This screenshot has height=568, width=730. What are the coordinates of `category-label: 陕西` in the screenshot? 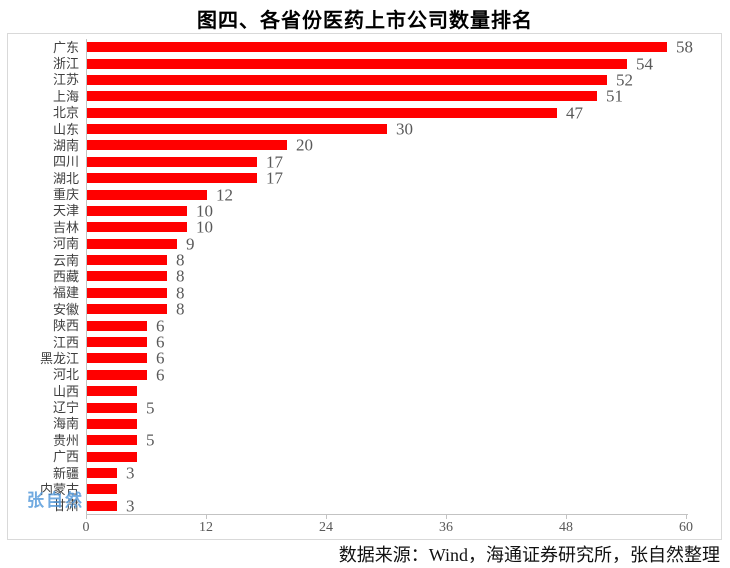 It's located at (65, 326).